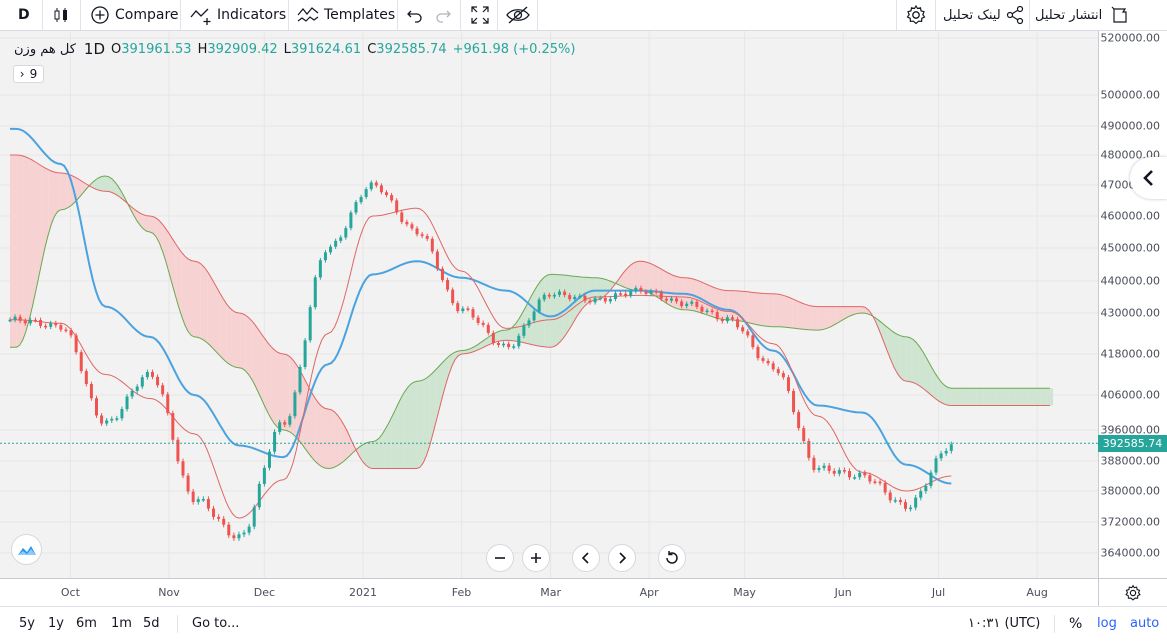 The height and width of the screenshot is (641, 1167). Describe the element at coordinates (61, 15) in the screenshot. I see `chart-type-button` at that location.